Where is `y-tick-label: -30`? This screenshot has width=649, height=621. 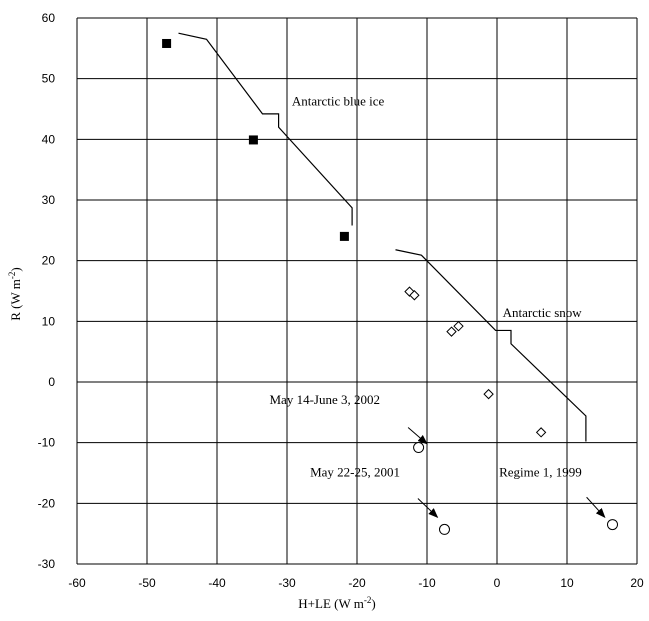
y-tick-label: -30 is located at coordinates (47, 564).